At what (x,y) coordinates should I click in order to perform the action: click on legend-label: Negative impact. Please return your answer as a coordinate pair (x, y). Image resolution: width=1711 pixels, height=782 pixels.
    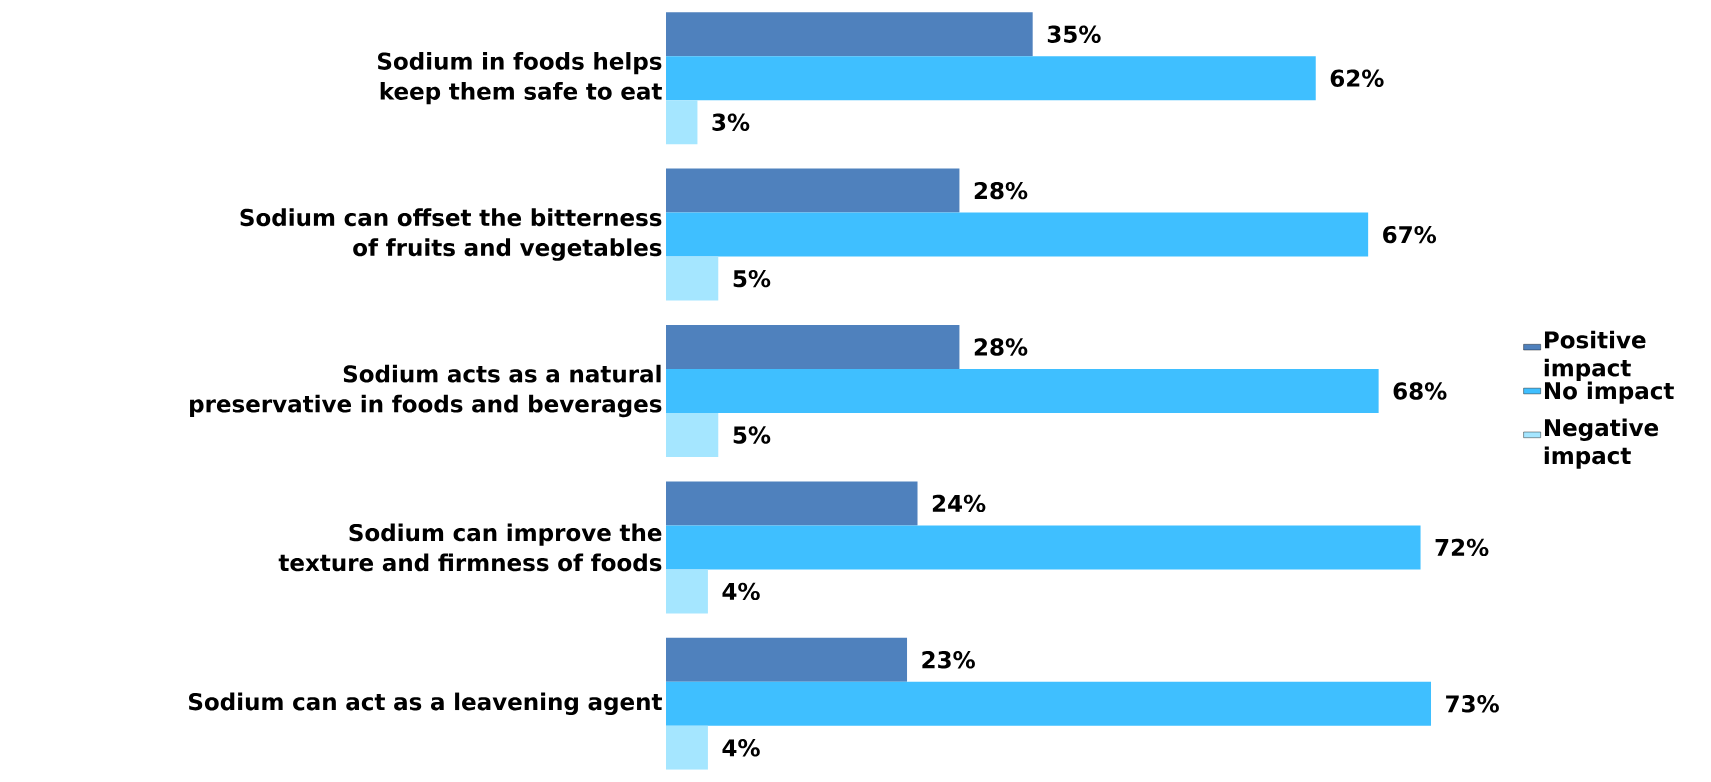
    Looking at the image, I should click on (1601, 443).